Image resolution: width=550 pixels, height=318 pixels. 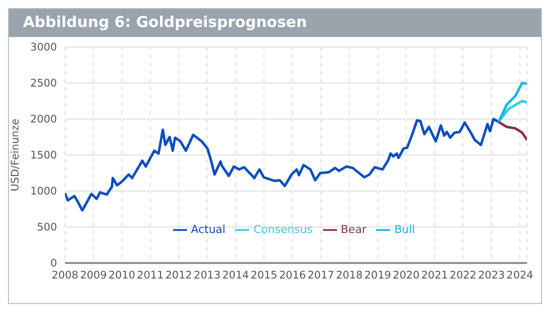 What do you see at coordinates (65, 275) in the screenshot?
I see `x-tick-label: 2008` at bounding box center [65, 275].